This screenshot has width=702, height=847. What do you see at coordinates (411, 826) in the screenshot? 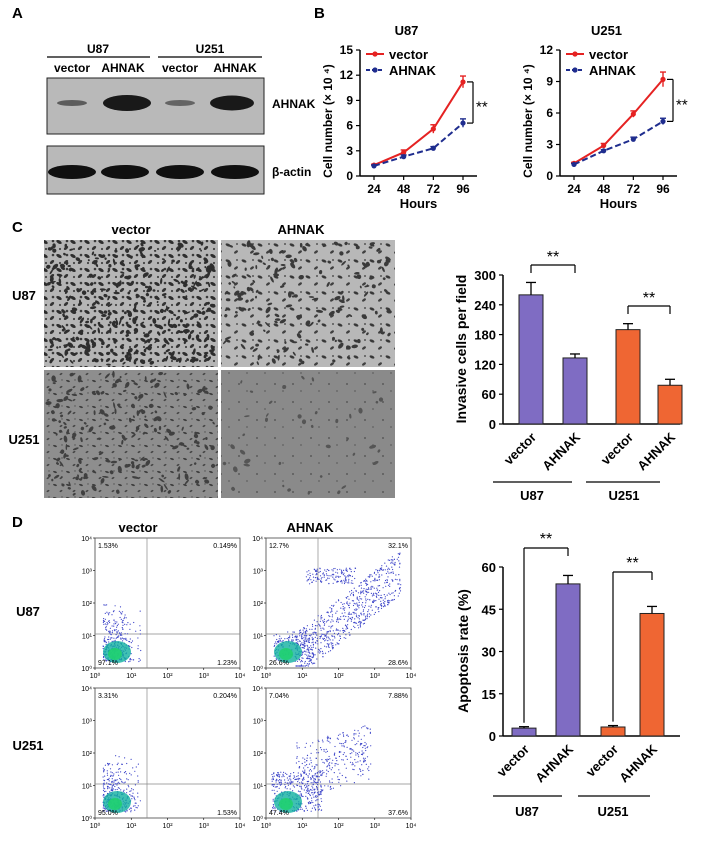
I see `flow-x-tick-label: 10⁴` at bounding box center [411, 826].